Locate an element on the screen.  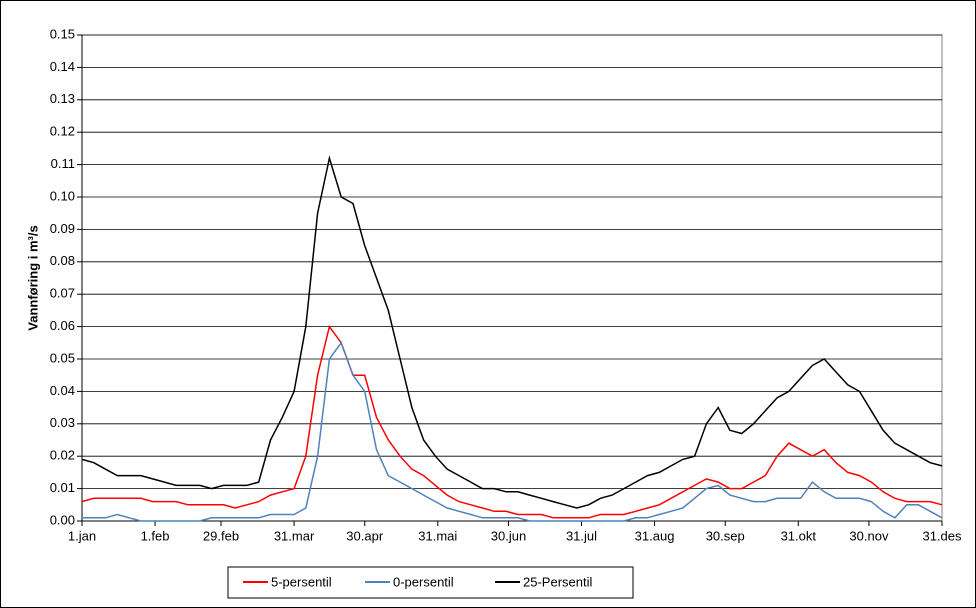
x-tick-label: 30.apr is located at coordinates (365, 535).